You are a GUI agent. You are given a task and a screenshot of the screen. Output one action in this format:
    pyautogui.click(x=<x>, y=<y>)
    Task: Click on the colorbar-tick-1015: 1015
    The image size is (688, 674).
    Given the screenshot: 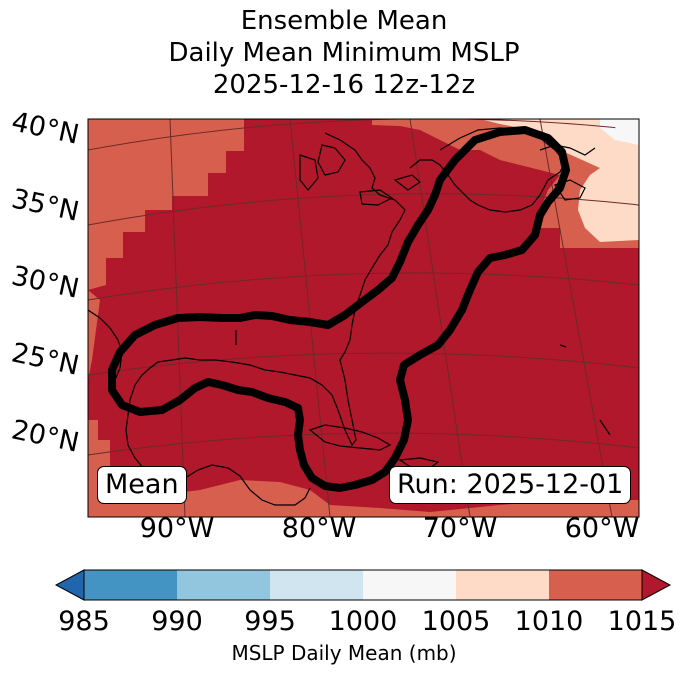 What is the action you would take?
    pyautogui.click(x=642, y=621)
    